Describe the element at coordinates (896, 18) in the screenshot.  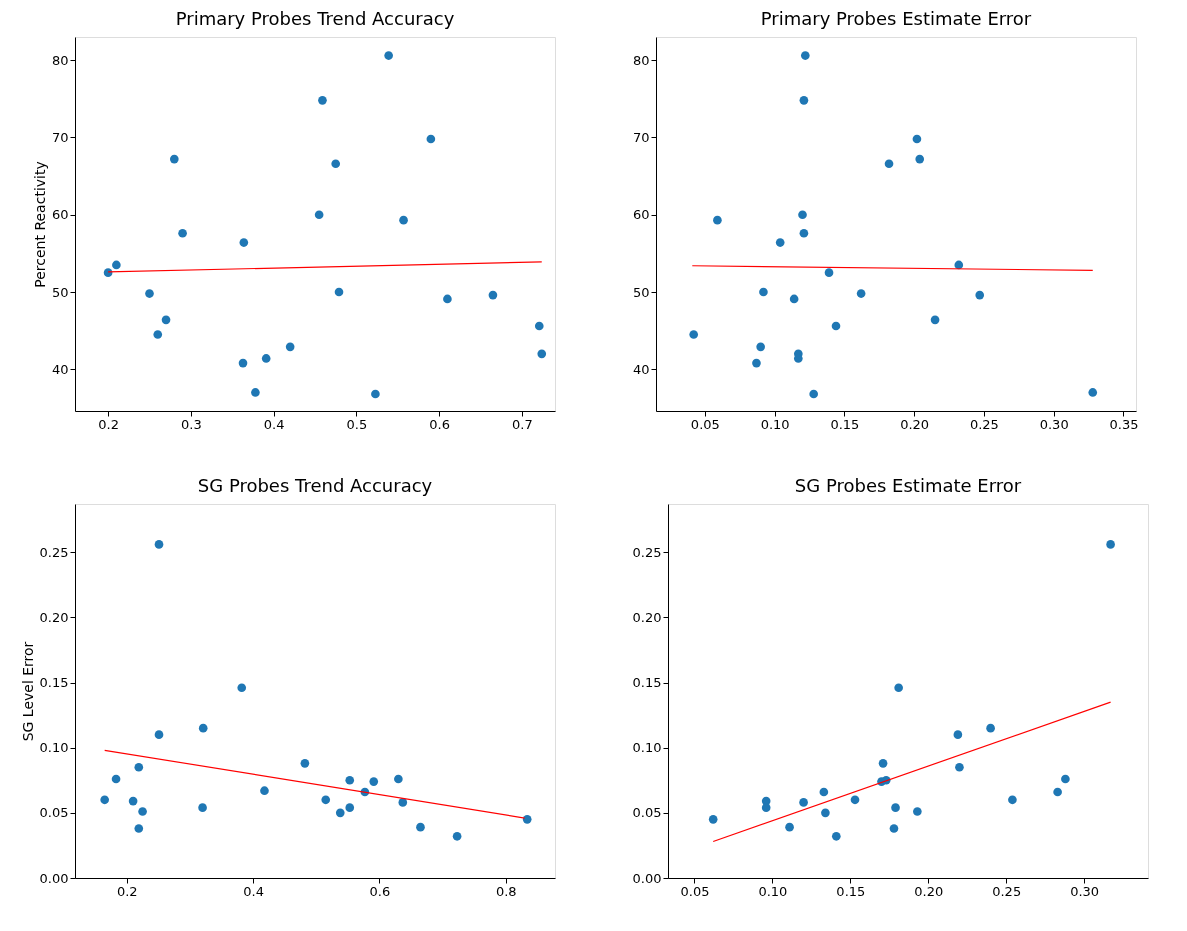
I see `chart-title: Primary Probes Estimate Error` at that location.